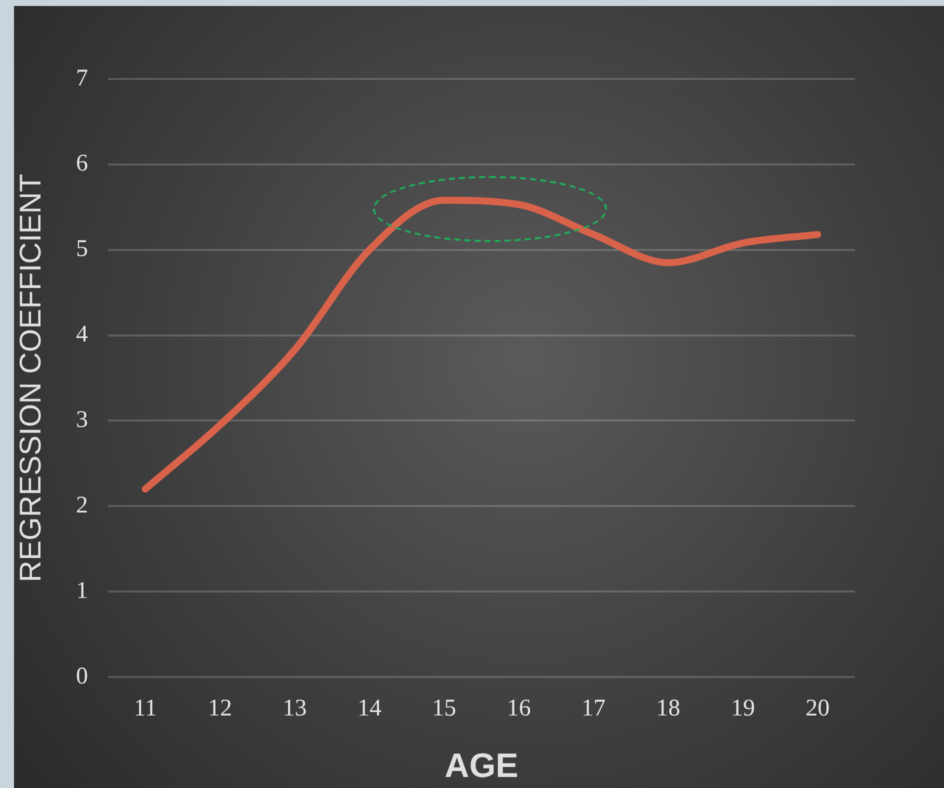 This screenshot has width=944, height=788. Describe the element at coordinates (82, 591) in the screenshot. I see `y-tick-label: 1` at that location.